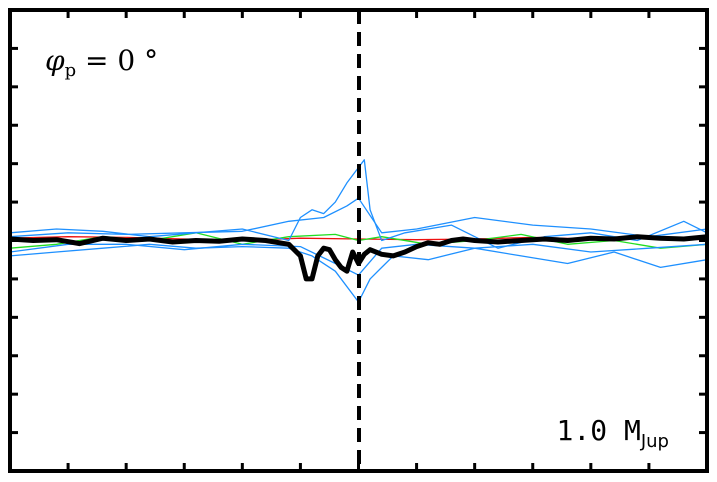  I want to click on phase-subscript: p, so click(70, 70).